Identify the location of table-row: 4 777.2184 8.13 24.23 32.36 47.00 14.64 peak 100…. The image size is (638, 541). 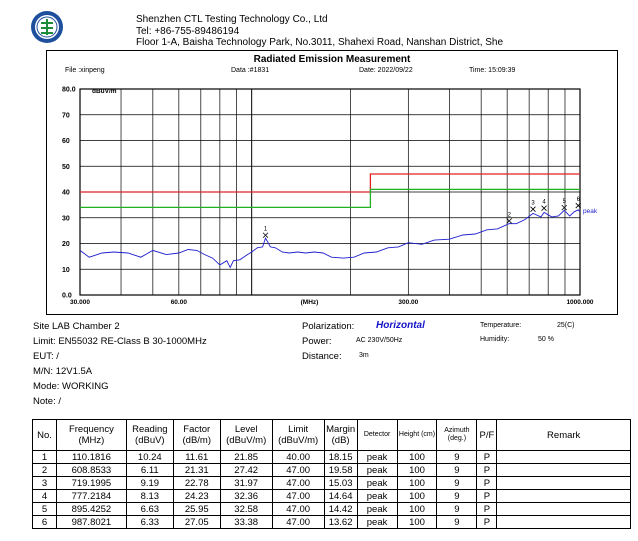
(331, 496).